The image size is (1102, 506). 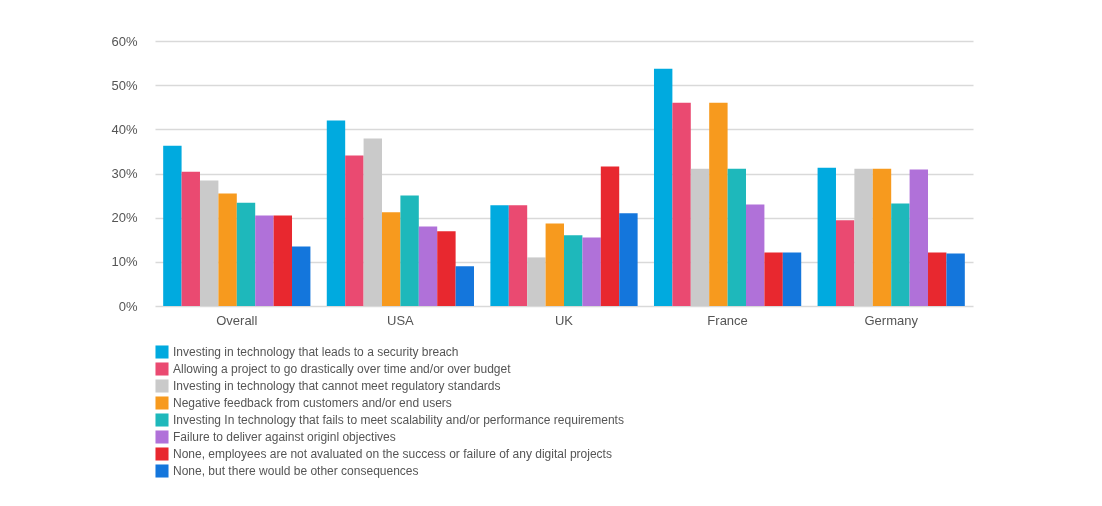 I want to click on y-tick-label: 50%, so click(x=124, y=85).